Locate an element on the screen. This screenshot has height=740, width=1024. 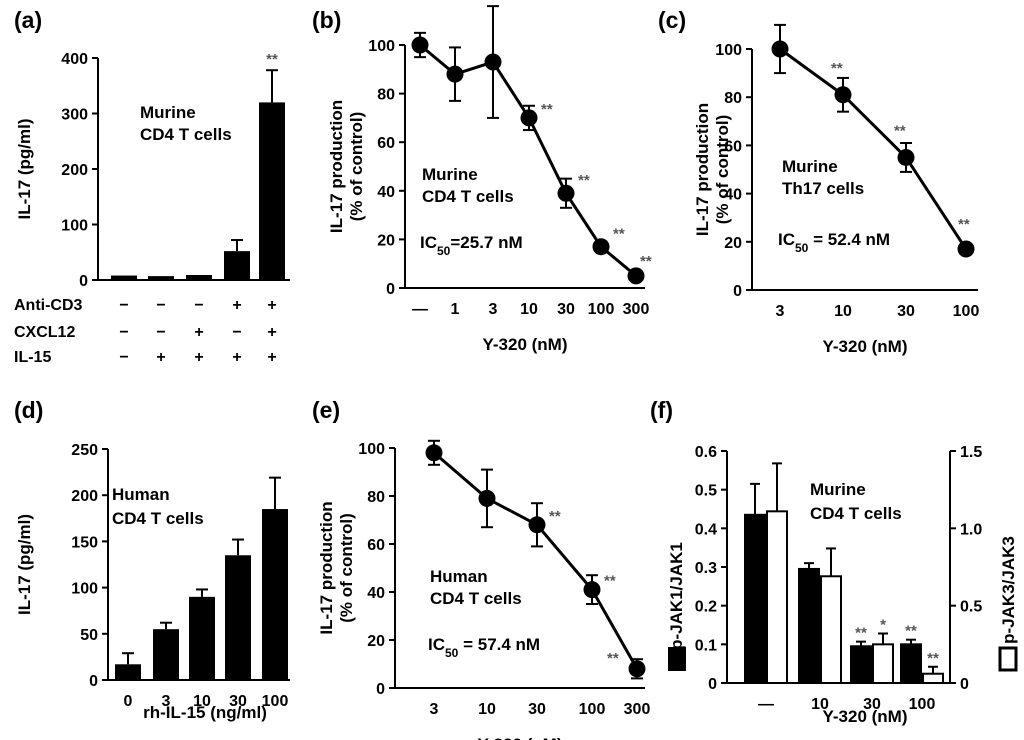
annotation-line: Th17 cells is located at coordinates (823, 188).